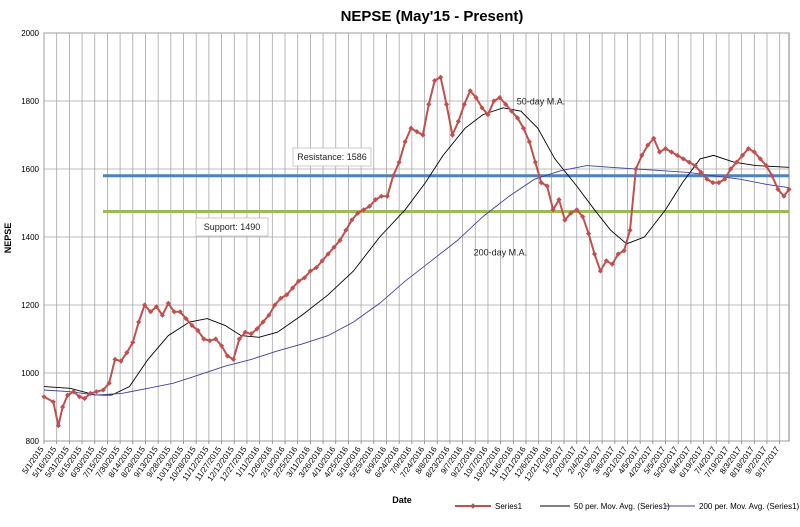 Image resolution: width=800 pixels, height=527 pixels. What do you see at coordinates (749, 506) in the screenshot?
I see `legend-label: 200 per. Mov. Avg. (Series1)` at bounding box center [749, 506].